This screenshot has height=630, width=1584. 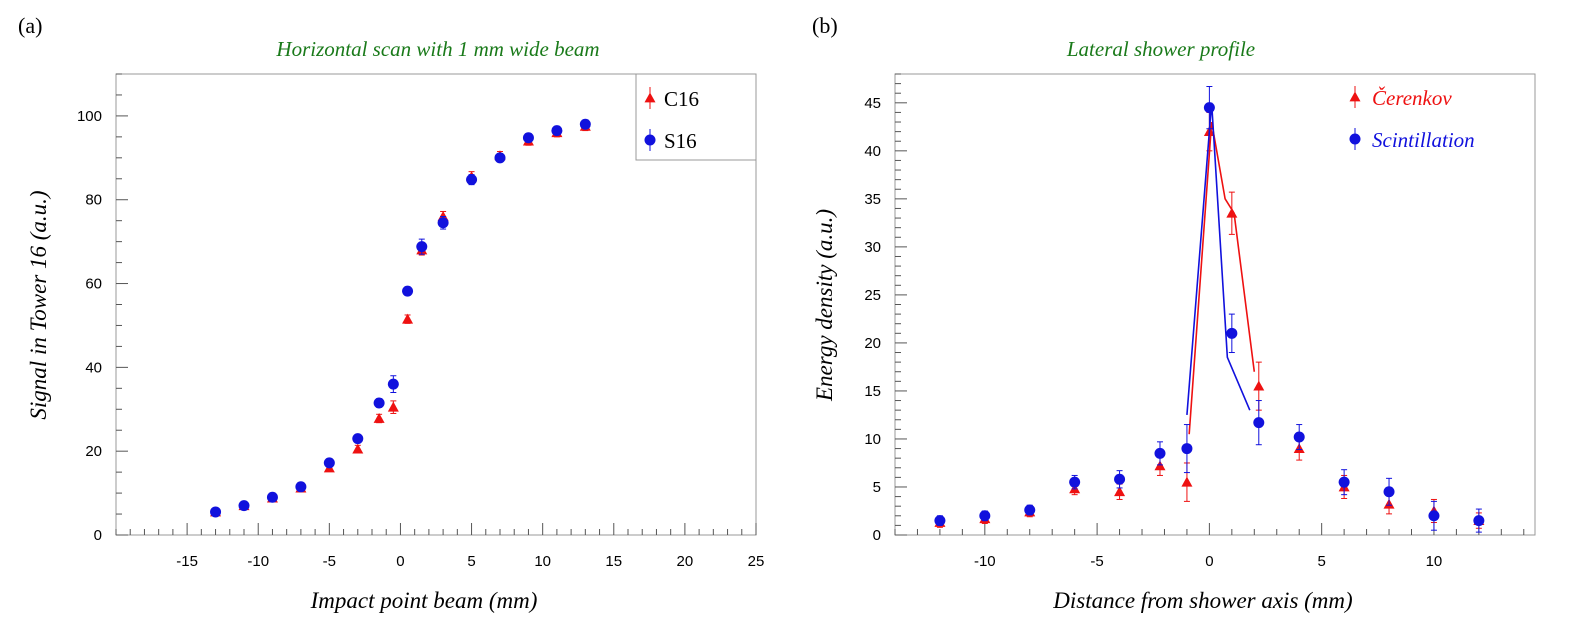 What do you see at coordinates (685, 561) in the screenshot?
I see `panel-a-xtick-label: 20` at bounding box center [685, 561].